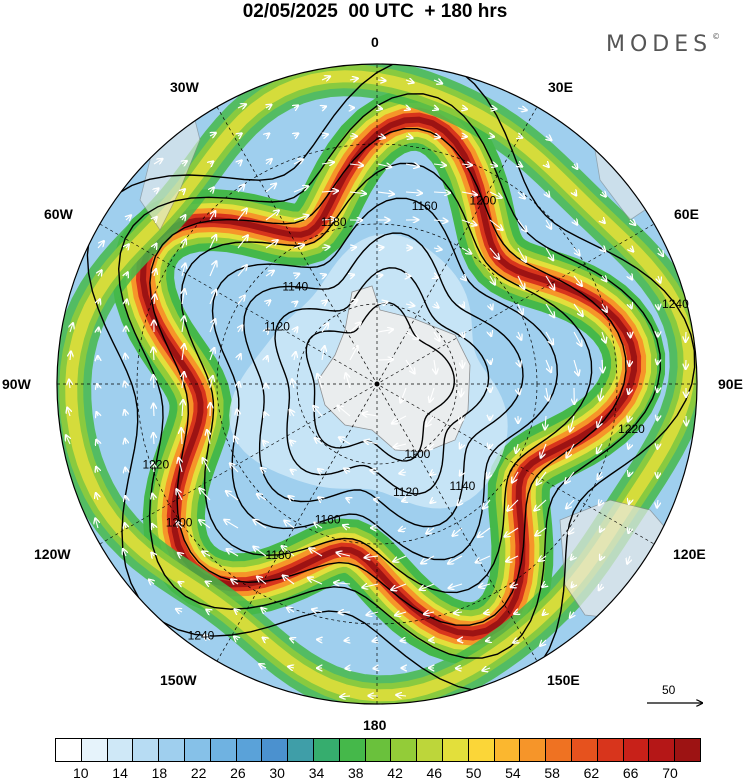  I want to click on lon-label-120e: 120E, so click(689, 554).